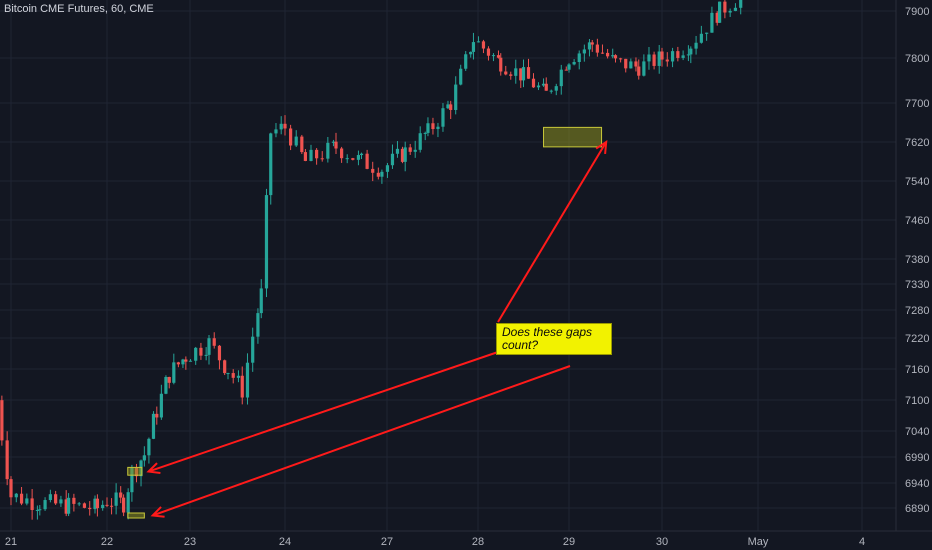  Describe the element at coordinates (387, 542) in the screenshot. I see `x-tick-label: 27` at that location.